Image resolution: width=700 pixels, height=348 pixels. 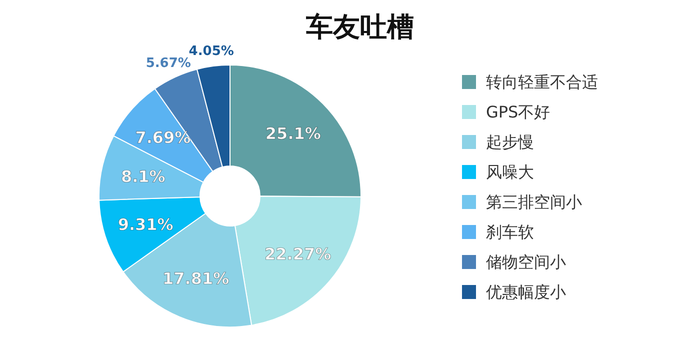 I want to click on data-label: 4.05%, so click(x=211, y=51).